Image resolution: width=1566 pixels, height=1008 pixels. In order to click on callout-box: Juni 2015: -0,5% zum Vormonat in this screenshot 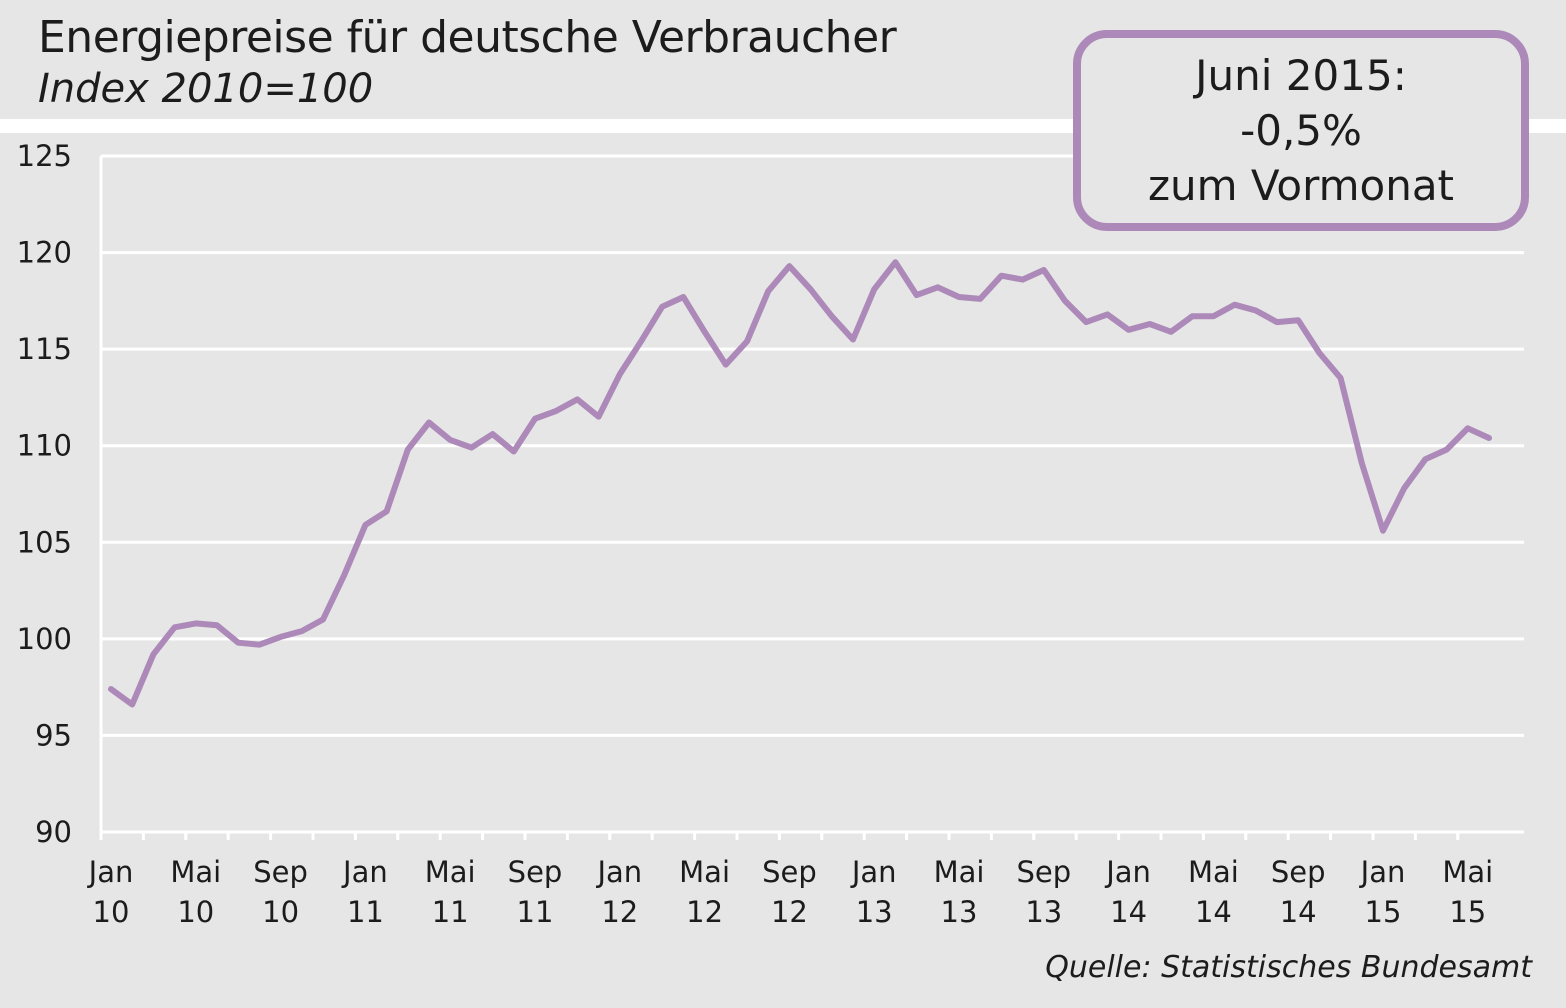, I will do `click(1301, 130)`.